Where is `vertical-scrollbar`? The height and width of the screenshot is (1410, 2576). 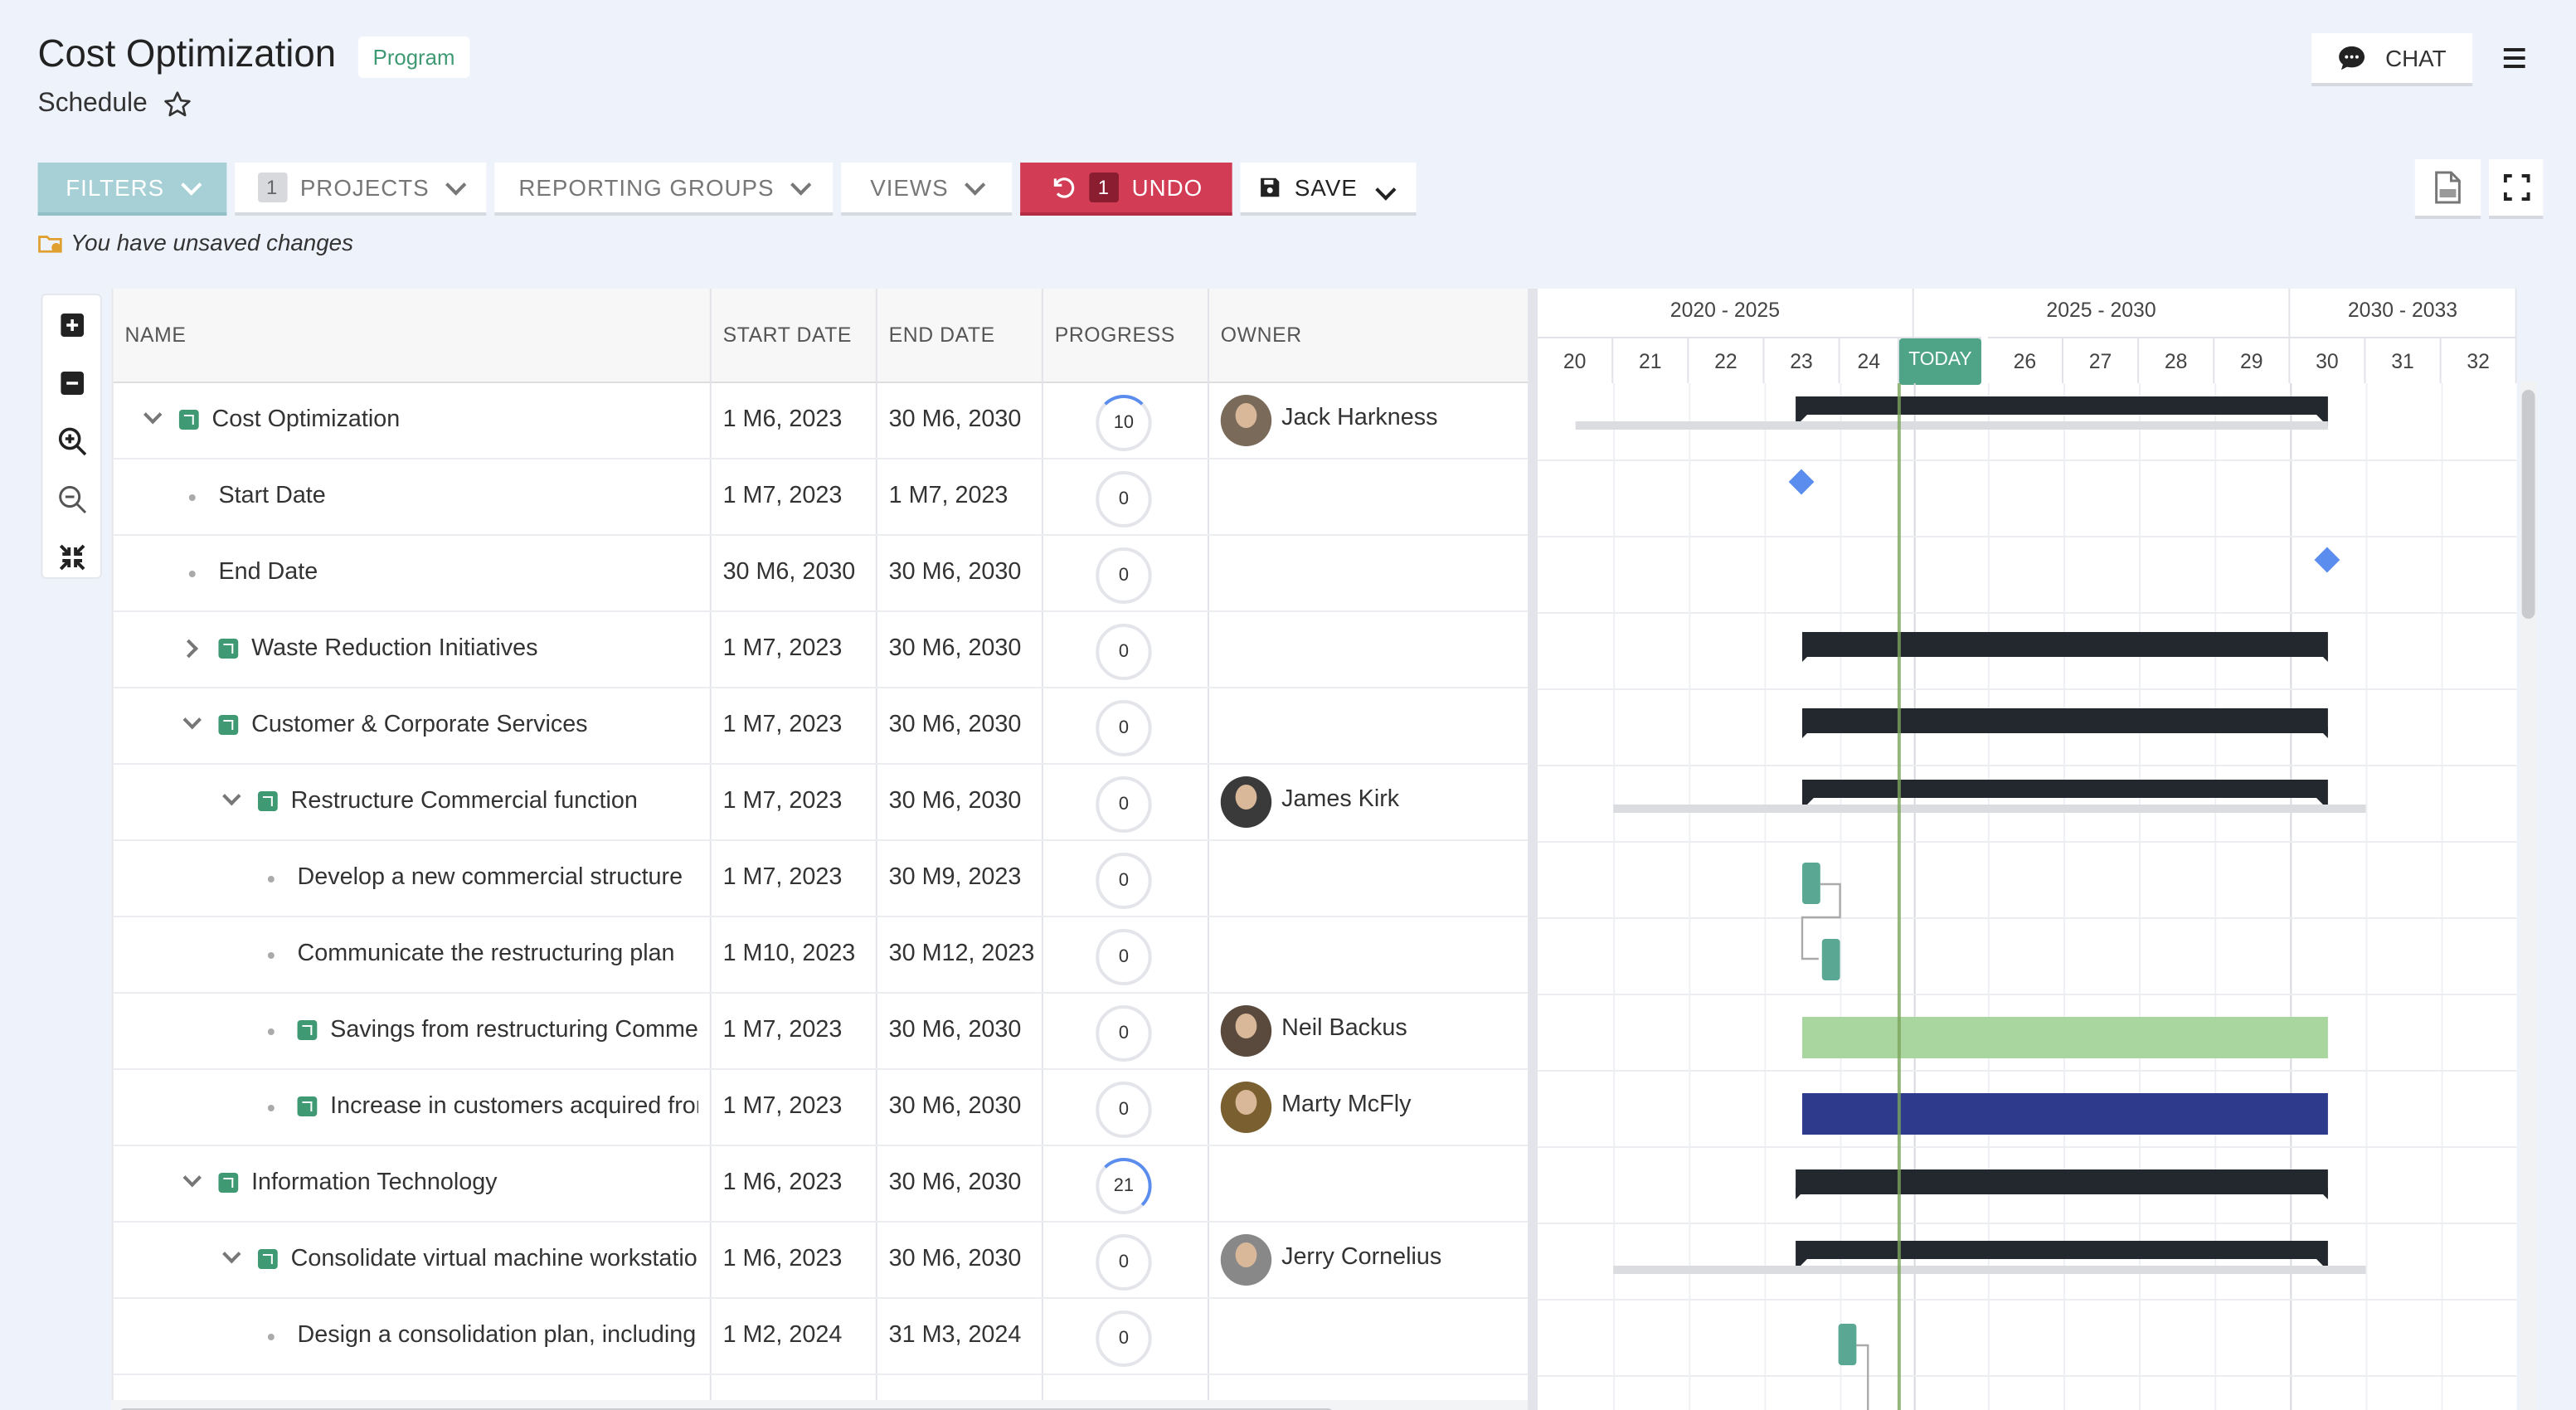
vertical-scrollbar is located at coordinates (2528, 896).